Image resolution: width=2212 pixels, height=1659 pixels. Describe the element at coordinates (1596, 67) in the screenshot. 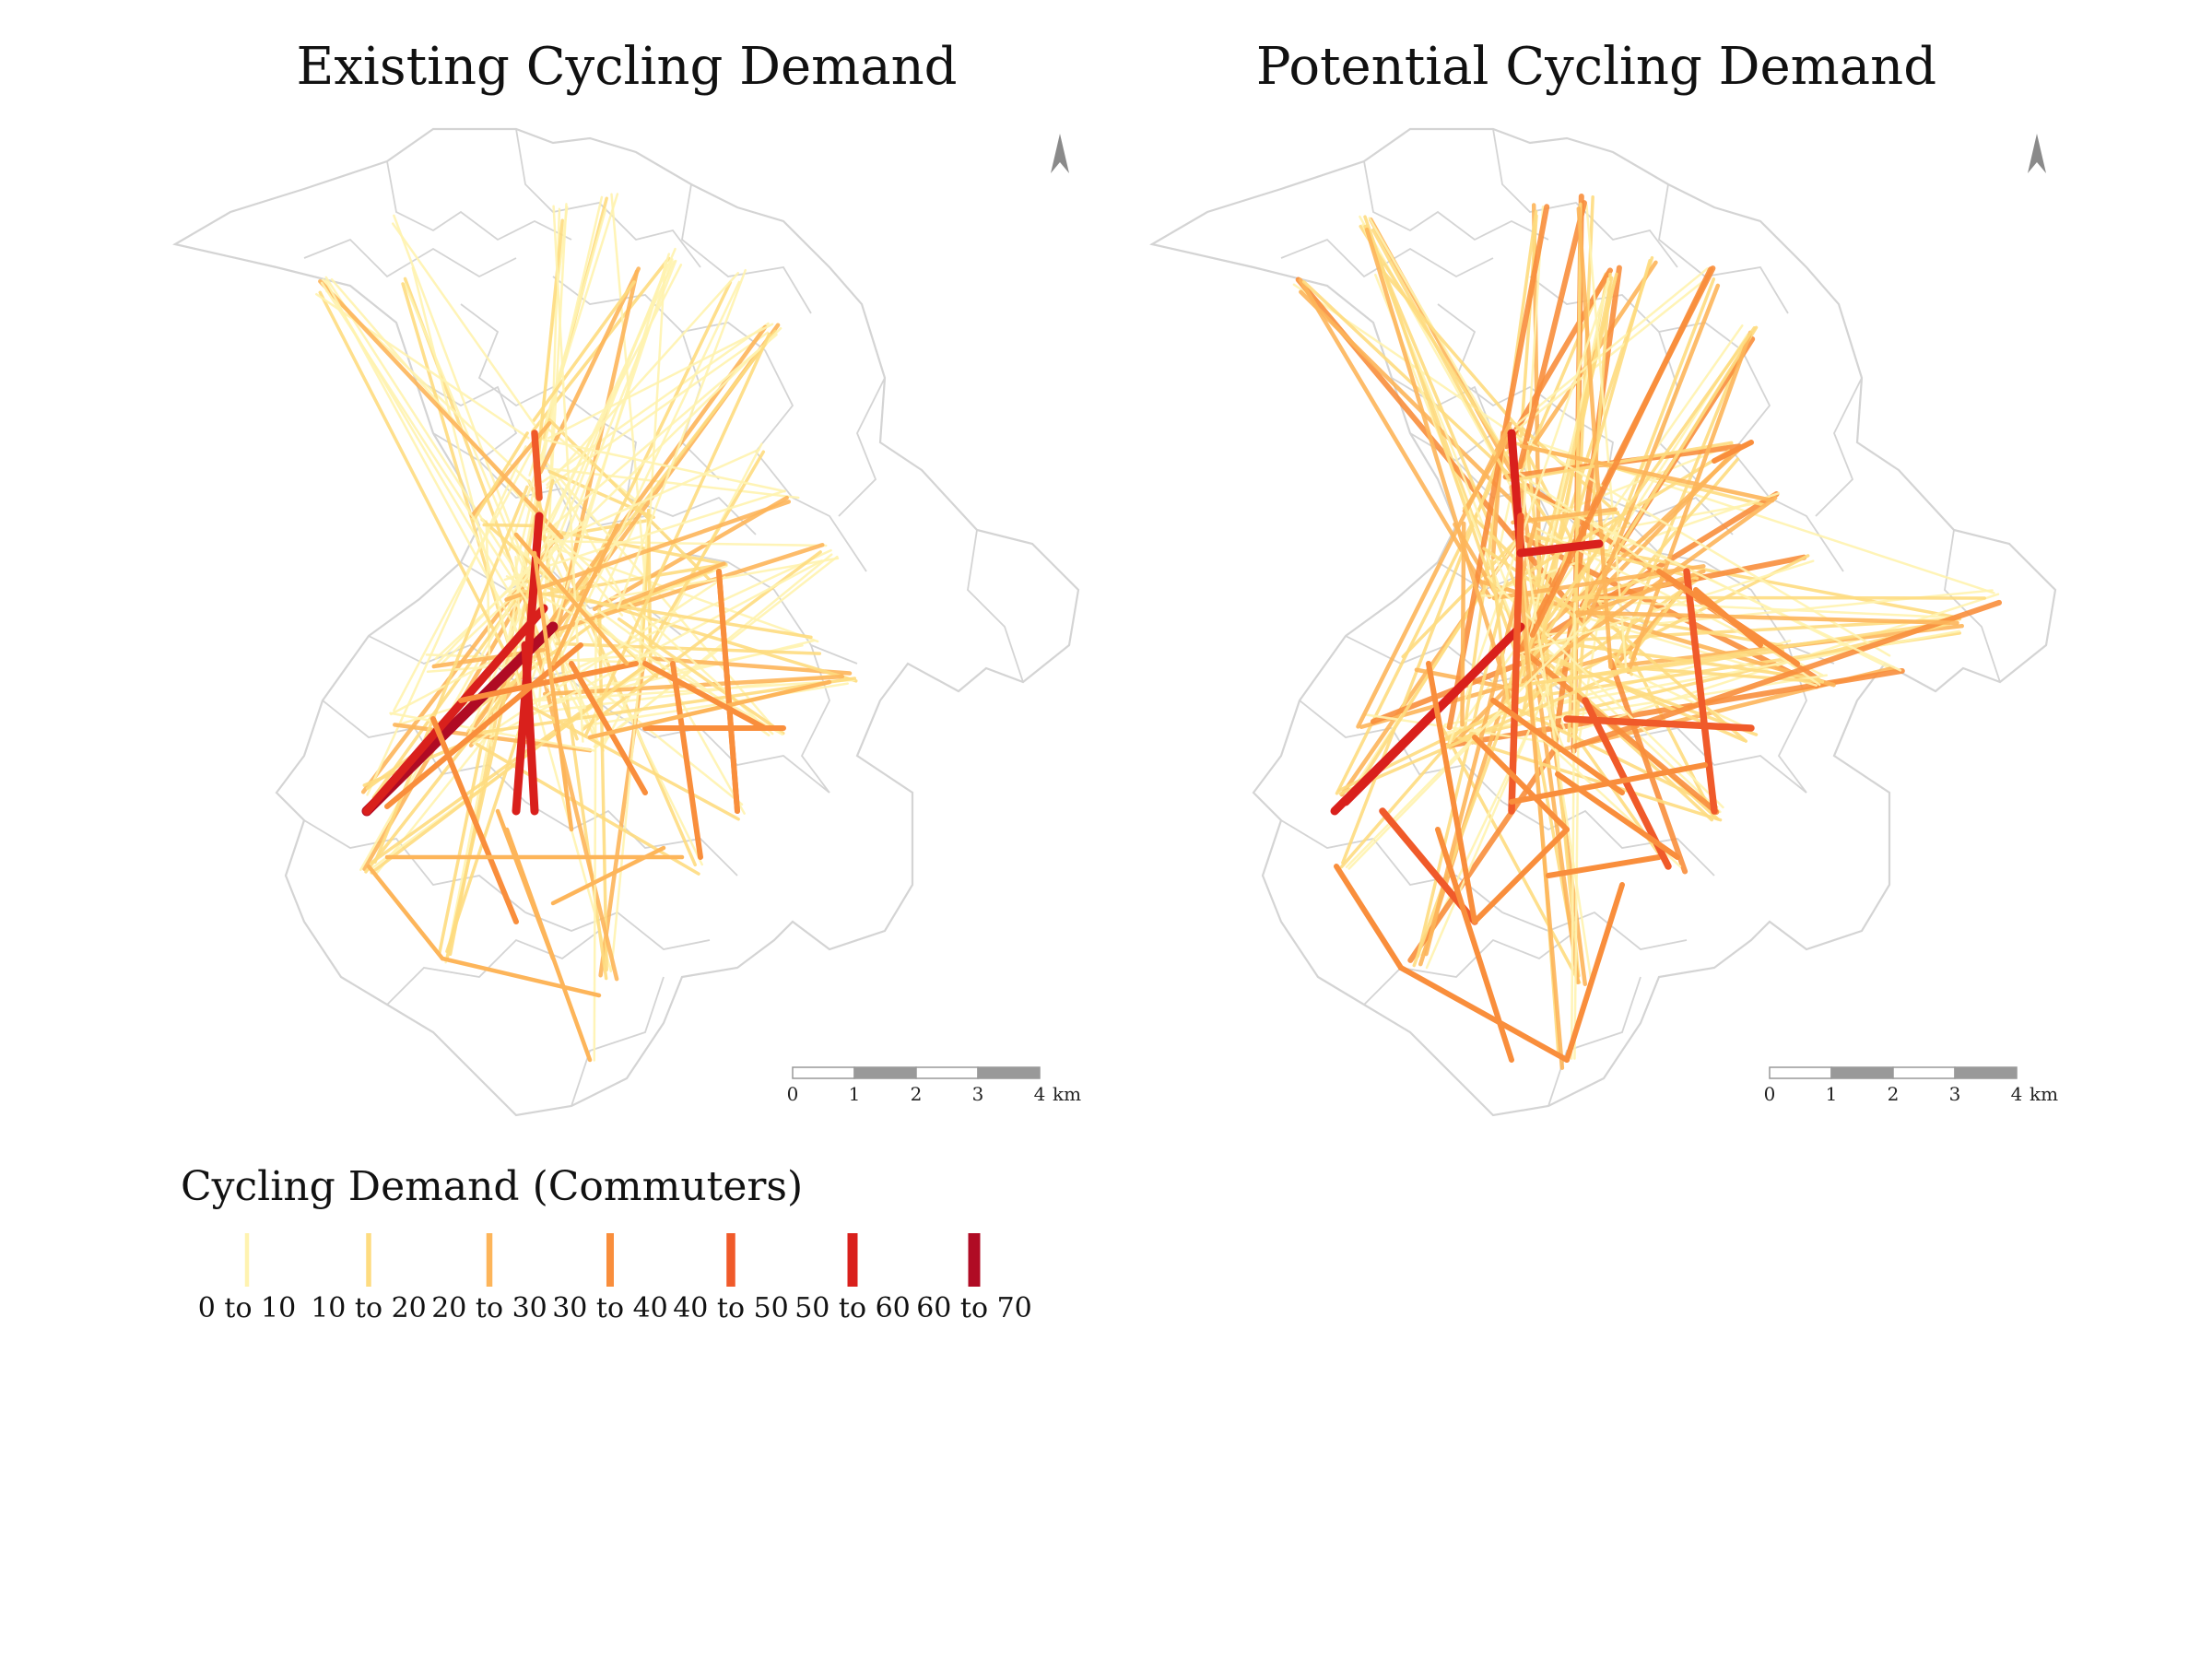

I see `map-title-potential: Potential Cycling Demand` at that location.